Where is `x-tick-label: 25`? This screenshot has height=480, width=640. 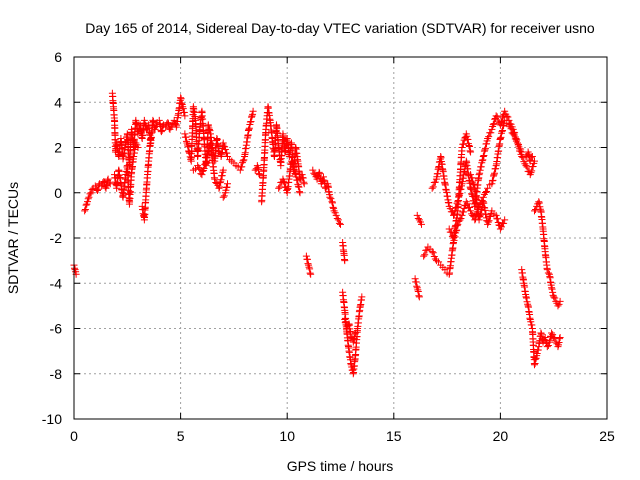 x-tick-label: 25 is located at coordinates (607, 436).